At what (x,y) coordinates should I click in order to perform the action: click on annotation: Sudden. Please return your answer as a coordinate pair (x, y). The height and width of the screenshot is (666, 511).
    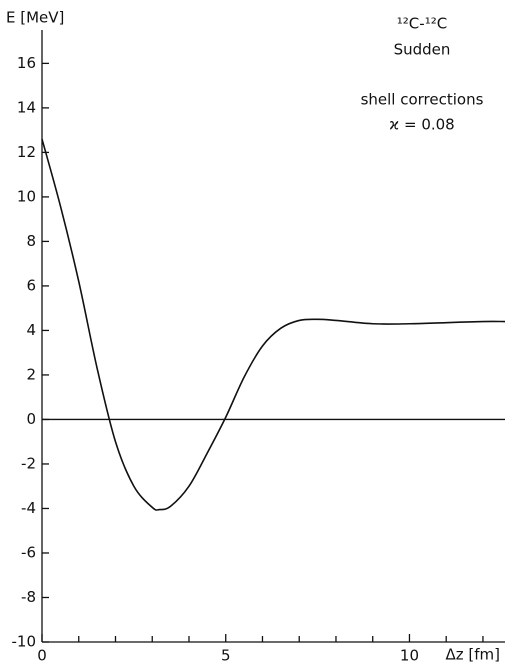
    Looking at the image, I should click on (422, 50).